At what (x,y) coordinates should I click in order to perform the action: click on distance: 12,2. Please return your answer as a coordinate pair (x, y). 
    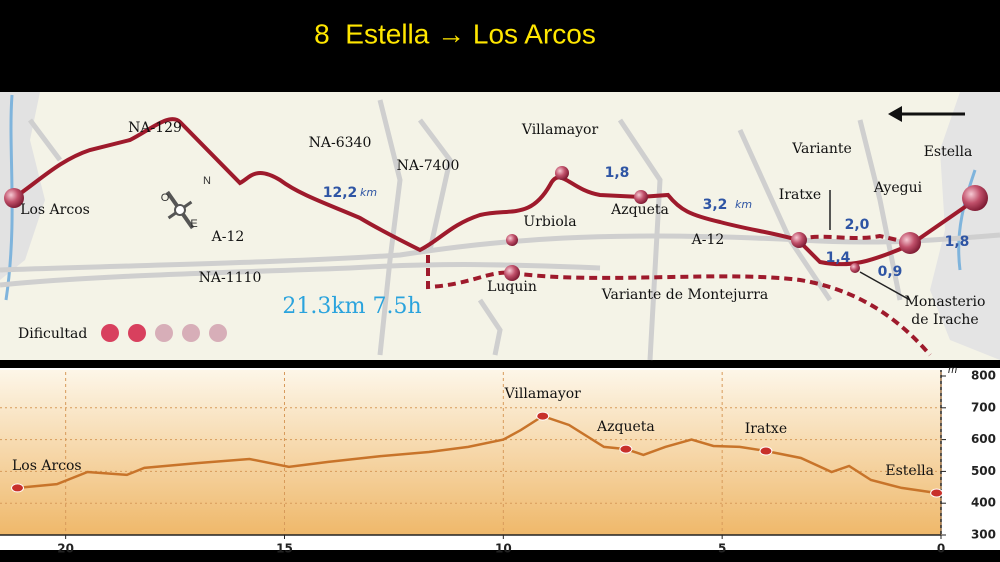
    Looking at the image, I should click on (340, 193).